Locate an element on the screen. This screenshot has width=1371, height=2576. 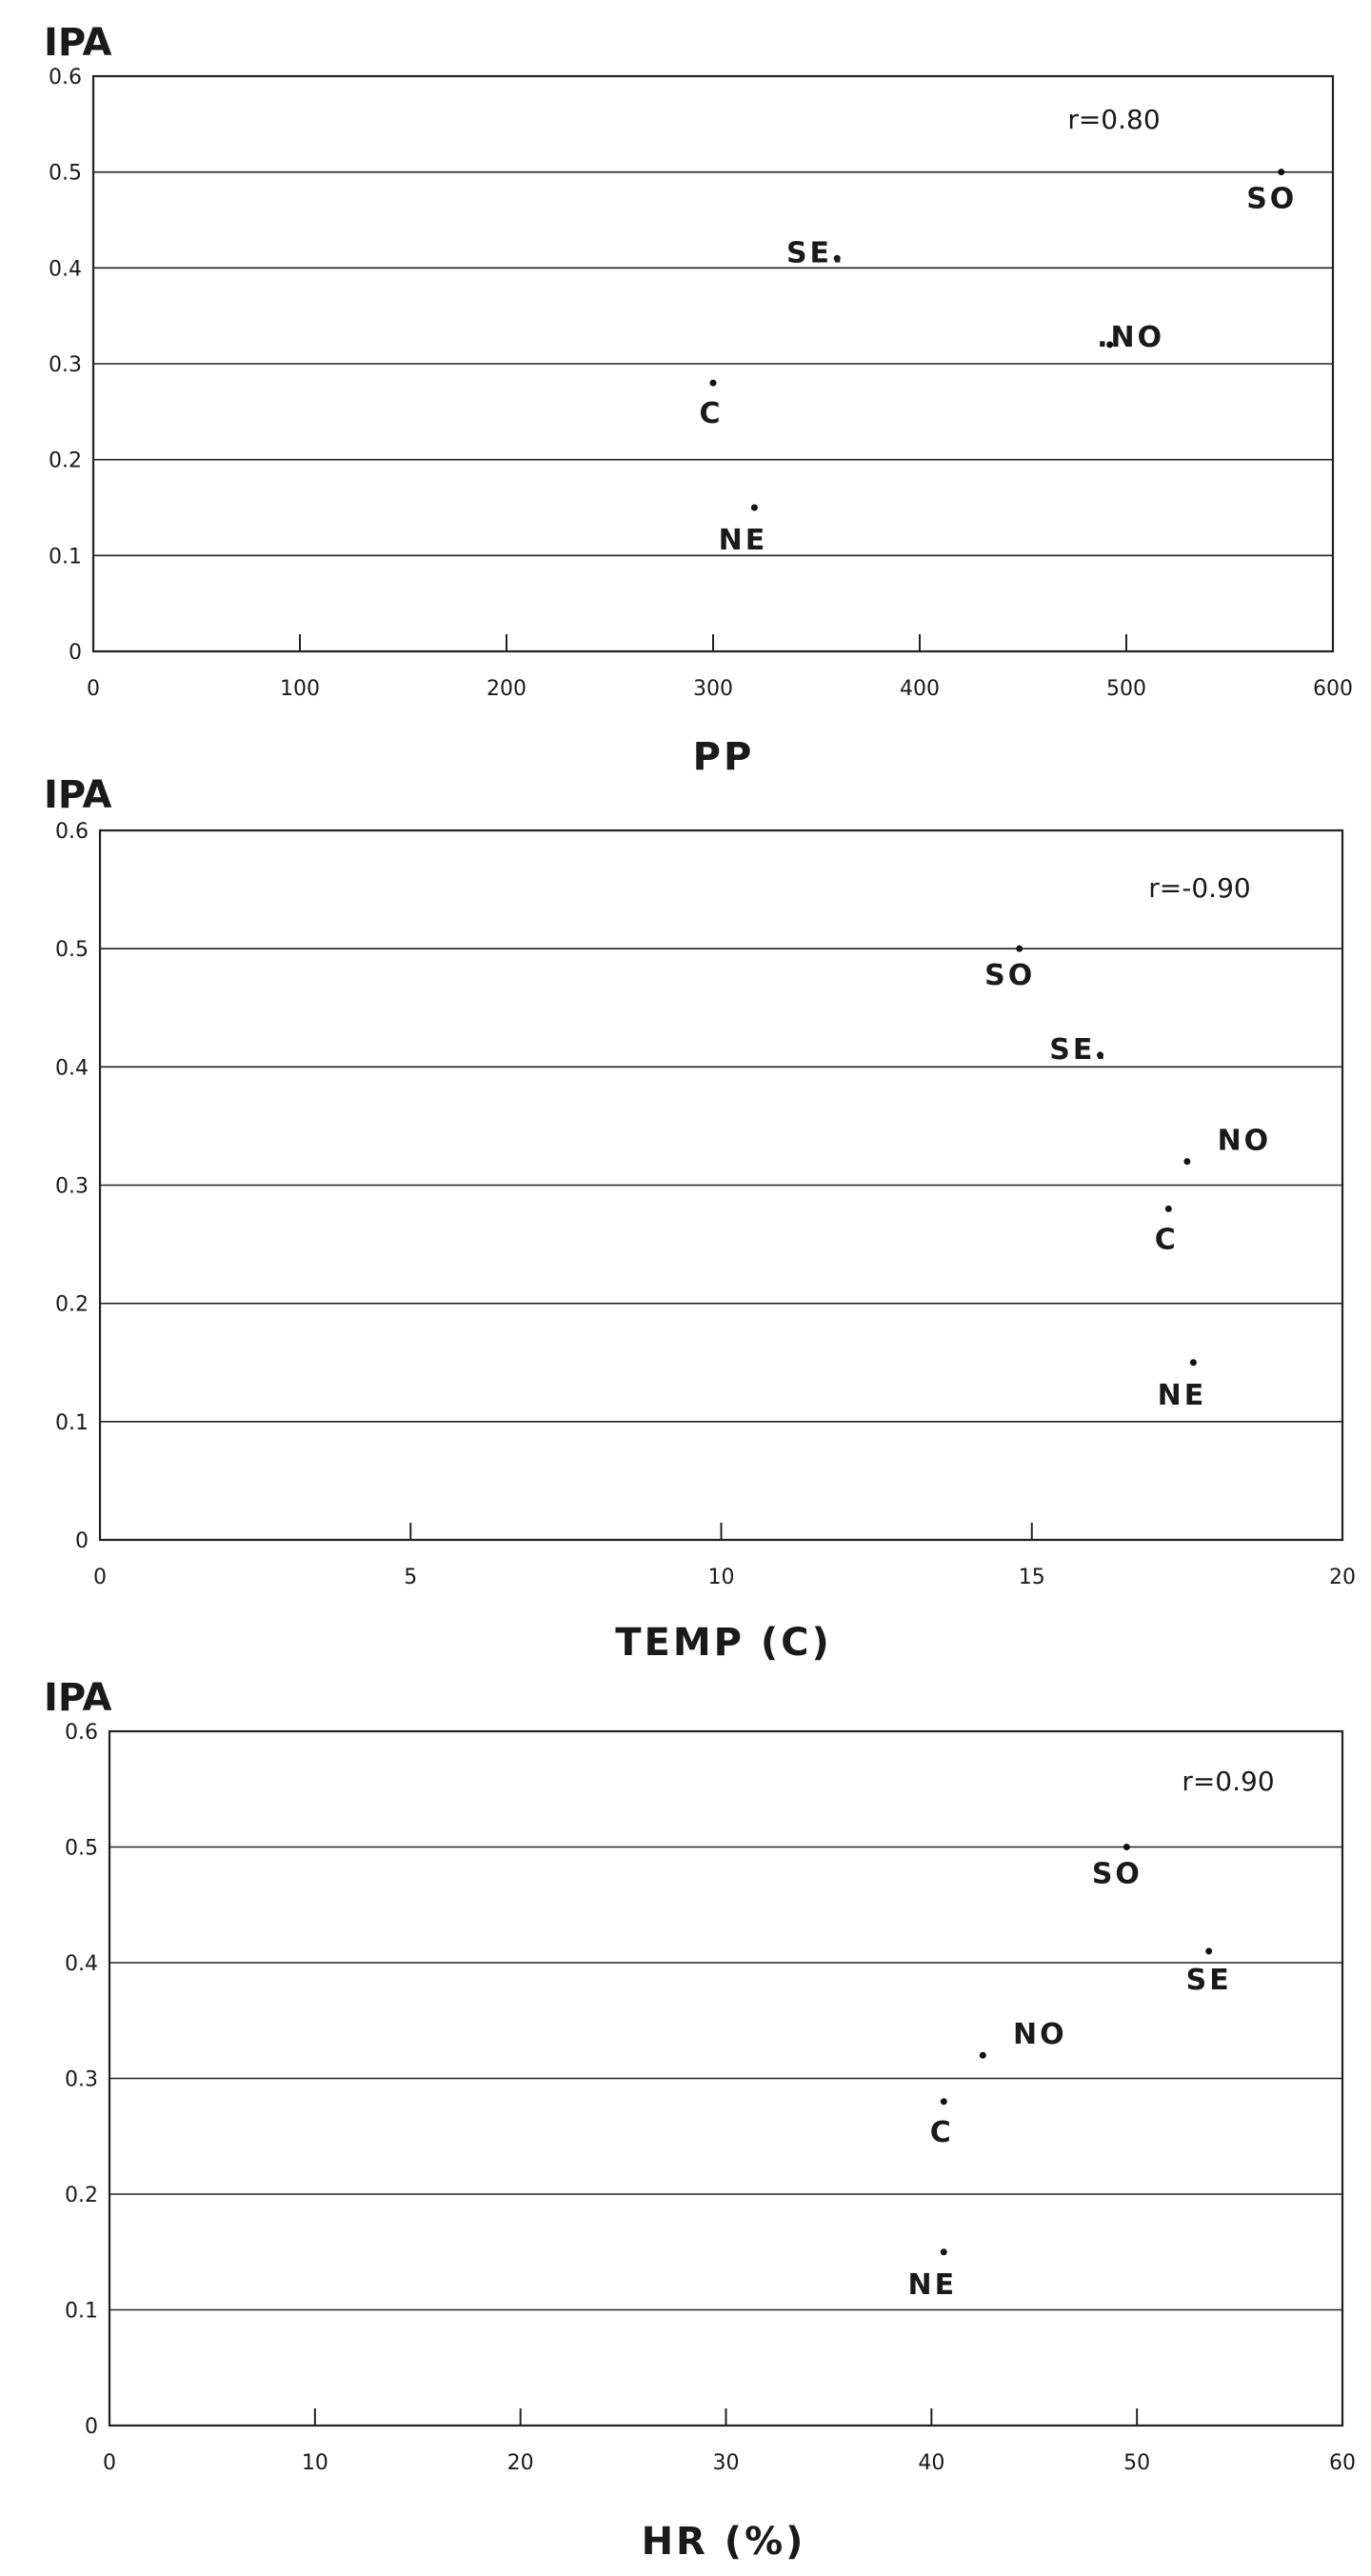
x-tick-label: 500 is located at coordinates (1126, 689).